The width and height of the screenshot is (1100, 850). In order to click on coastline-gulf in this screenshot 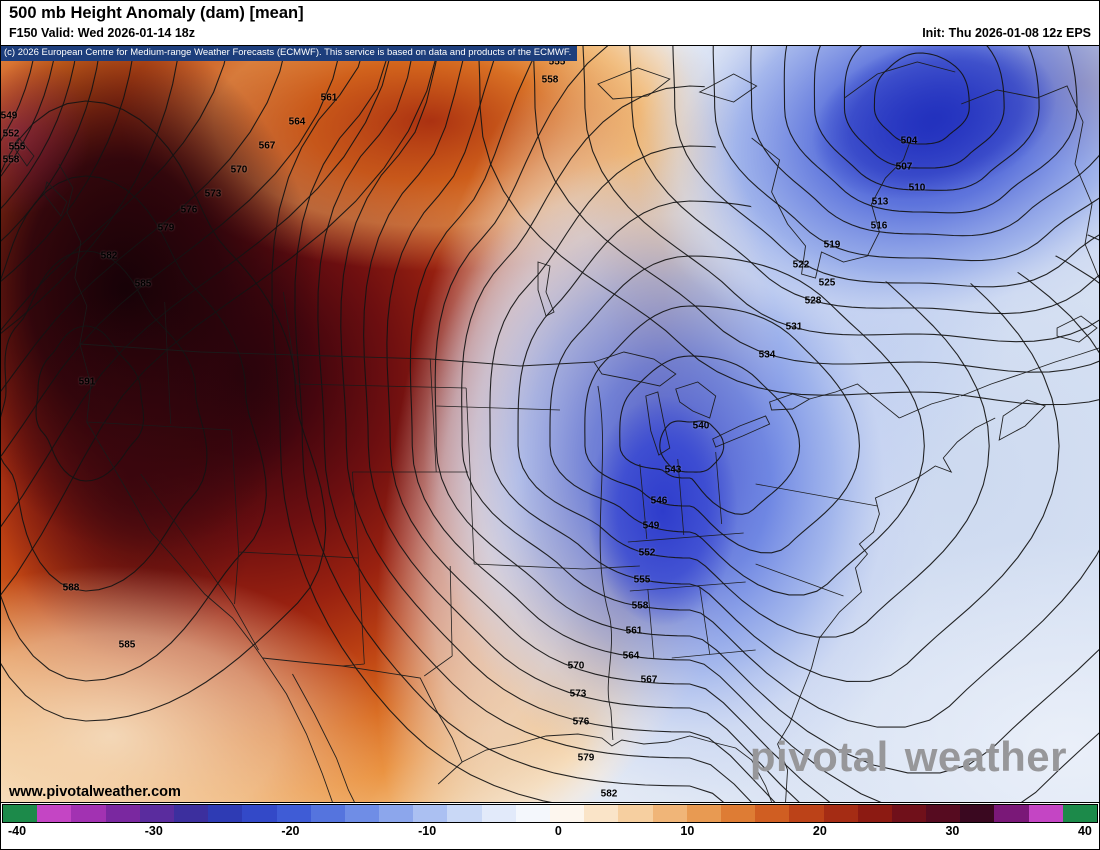, I will do `click(605, 767)`.